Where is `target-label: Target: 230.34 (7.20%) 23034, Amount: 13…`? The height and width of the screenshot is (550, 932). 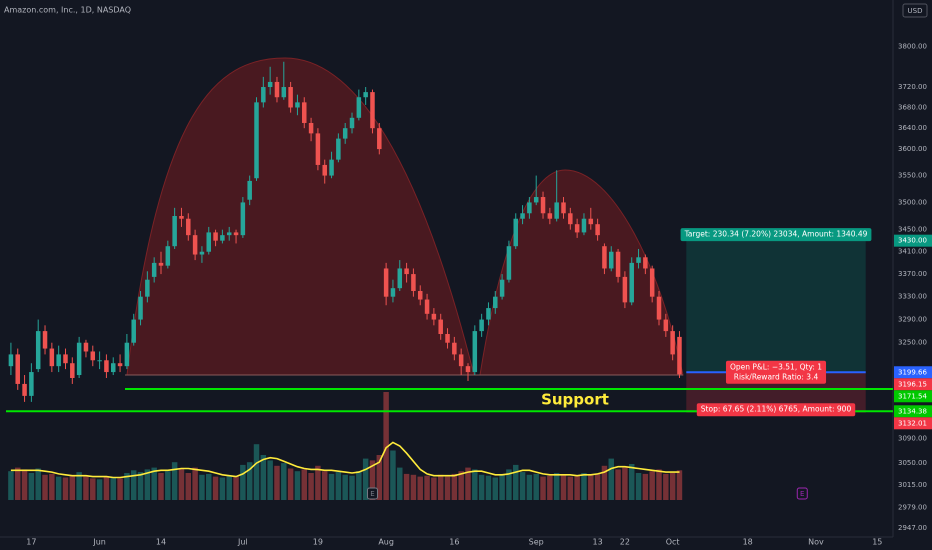
target-label: Target: 230.34 (7.20%) 23034, Amount: 13… is located at coordinates (776, 234).